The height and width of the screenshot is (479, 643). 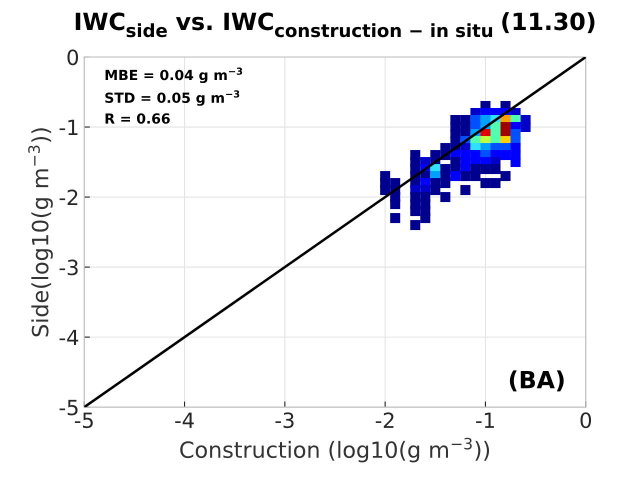 What do you see at coordinates (485, 420) in the screenshot?
I see `x-tick-label: -1` at bounding box center [485, 420].